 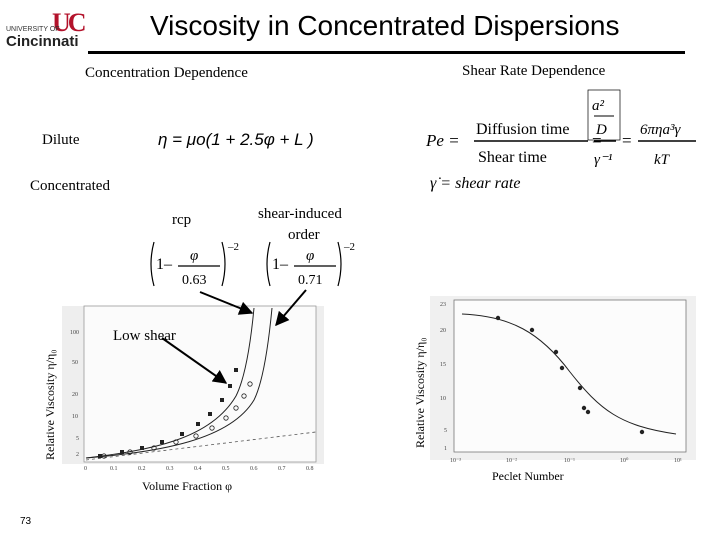 What do you see at coordinates (443, 365) in the screenshot?
I see `svg-text: 15` at bounding box center [443, 365].